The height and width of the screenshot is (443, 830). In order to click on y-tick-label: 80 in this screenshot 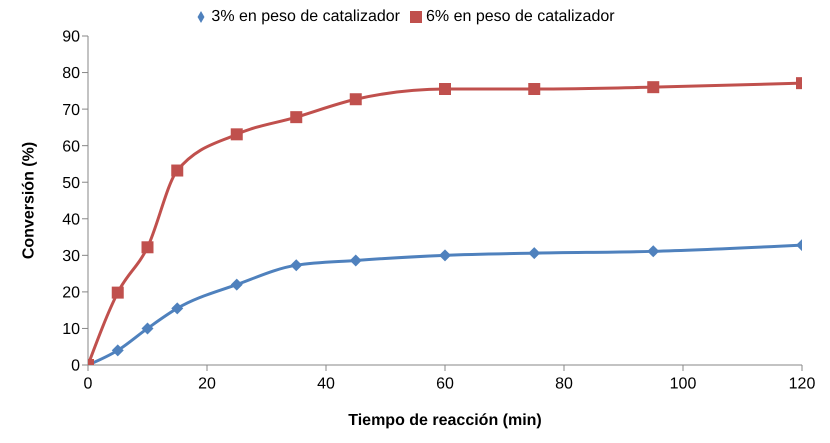, I will do `click(71, 73)`.